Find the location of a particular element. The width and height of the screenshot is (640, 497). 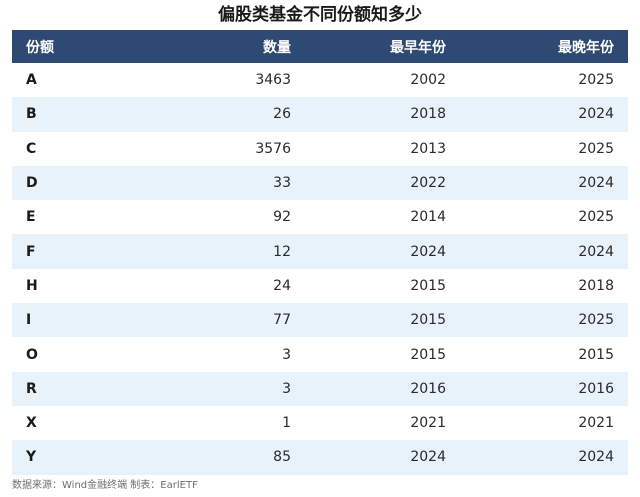

cell-earliest-year: 2018 is located at coordinates (428, 114).